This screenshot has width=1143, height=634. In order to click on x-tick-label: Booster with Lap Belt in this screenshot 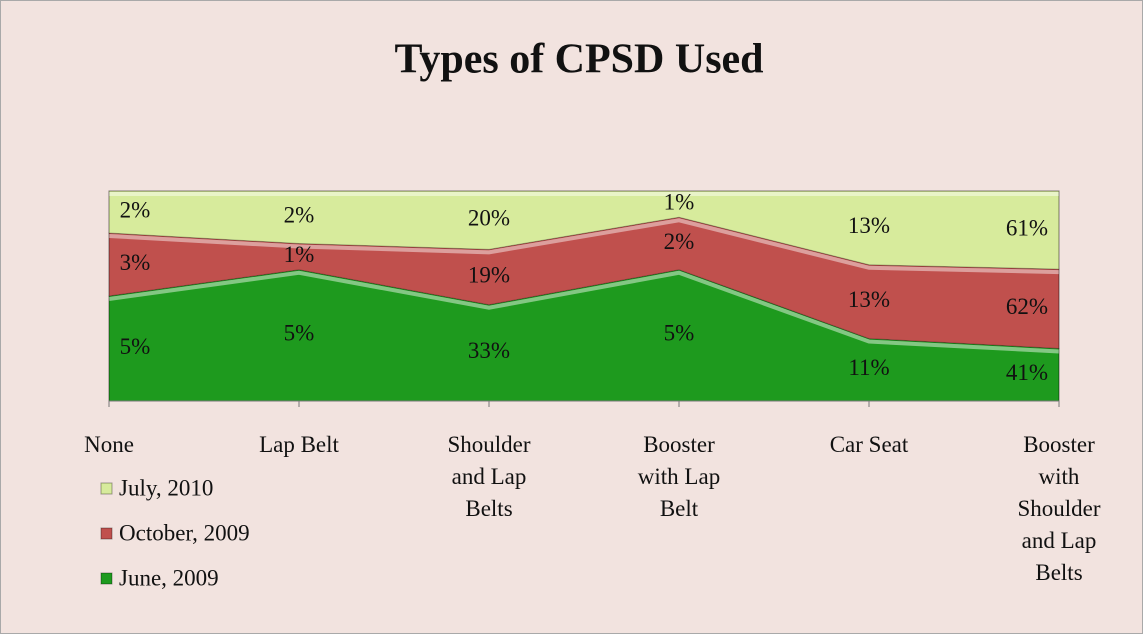, I will do `click(679, 476)`.